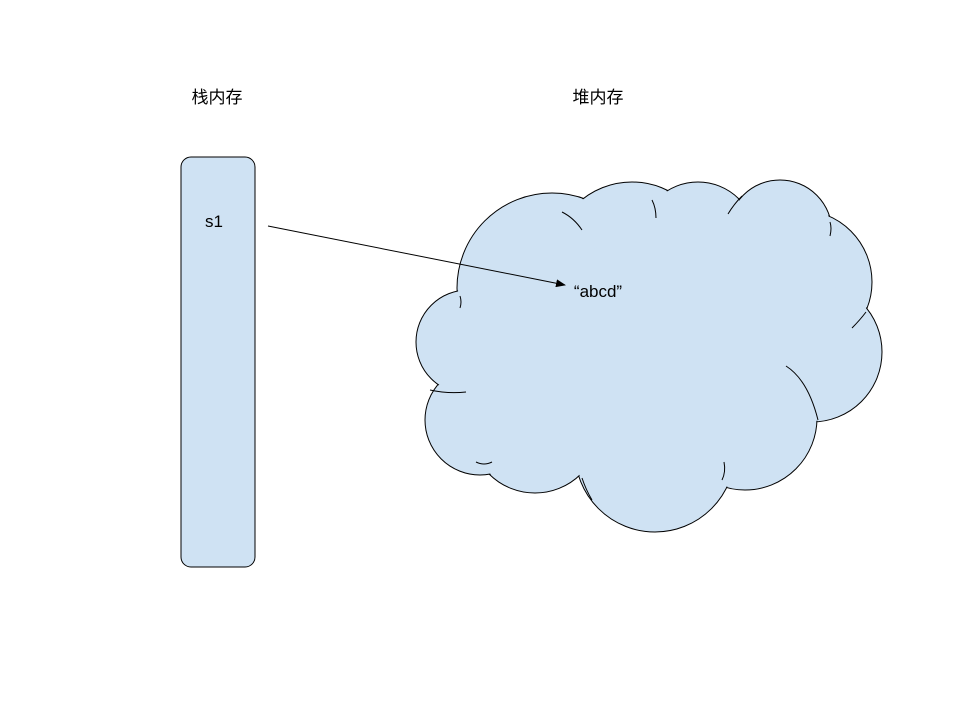 The width and height of the screenshot is (960, 720). Describe the element at coordinates (214, 221) in the screenshot. I see `variable-label: s1` at that location.